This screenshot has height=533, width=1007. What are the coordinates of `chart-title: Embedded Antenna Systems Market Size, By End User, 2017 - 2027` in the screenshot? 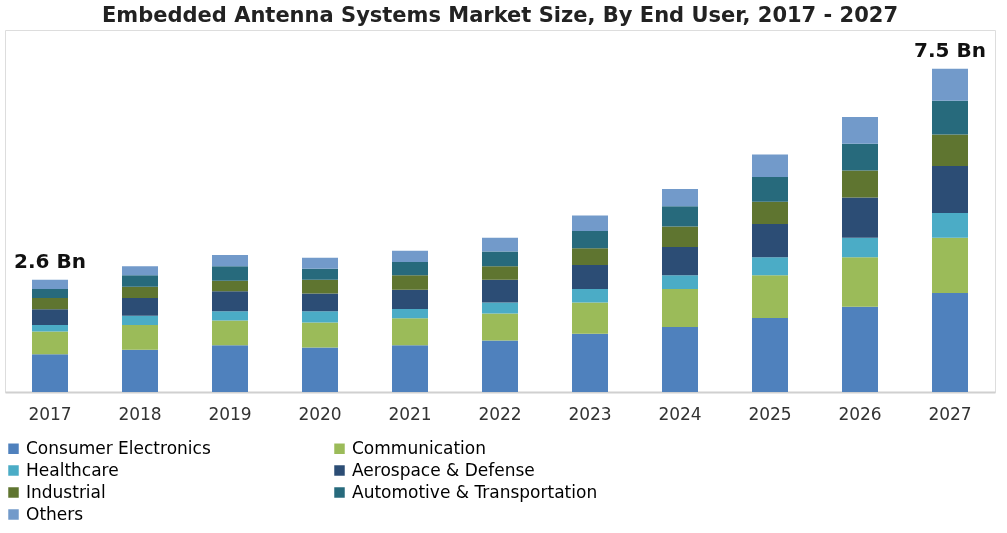 It's located at (500, 15).